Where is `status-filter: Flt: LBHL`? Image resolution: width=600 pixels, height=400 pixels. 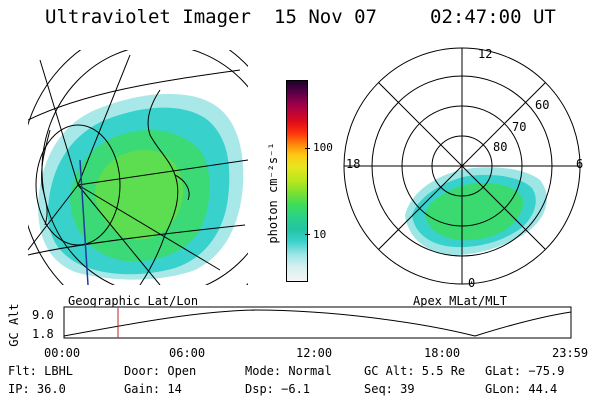
status-filter: Flt: LBHL is located at coordinates (41, 371).